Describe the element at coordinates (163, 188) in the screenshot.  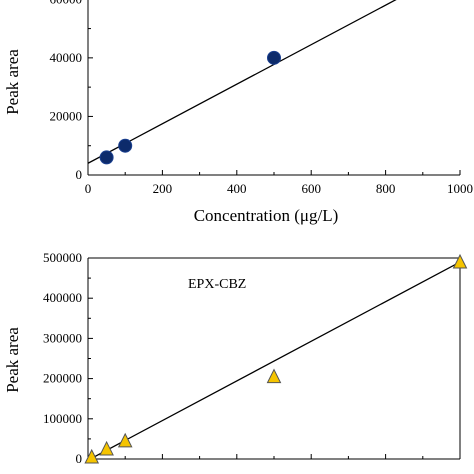
I see `x-tick-label: 200` at that location.